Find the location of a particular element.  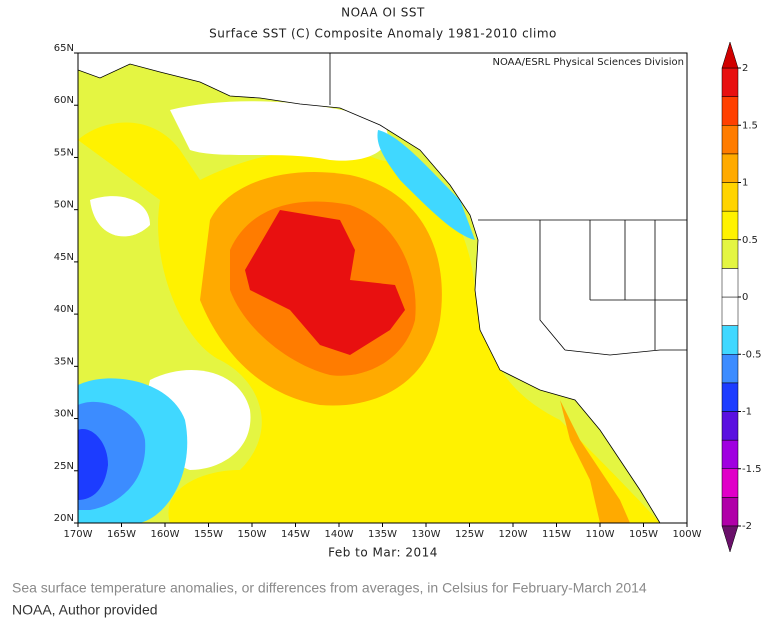

y-tick-label: 40N is located at coordinates (64, 309).